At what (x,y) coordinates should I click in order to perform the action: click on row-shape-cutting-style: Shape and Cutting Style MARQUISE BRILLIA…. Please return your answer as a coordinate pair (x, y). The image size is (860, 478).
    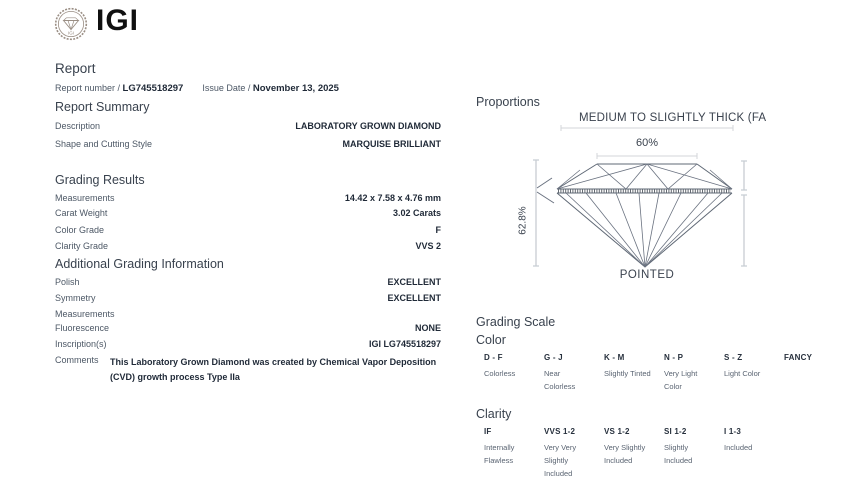
    Looking at the image, I should click on (248, 144).